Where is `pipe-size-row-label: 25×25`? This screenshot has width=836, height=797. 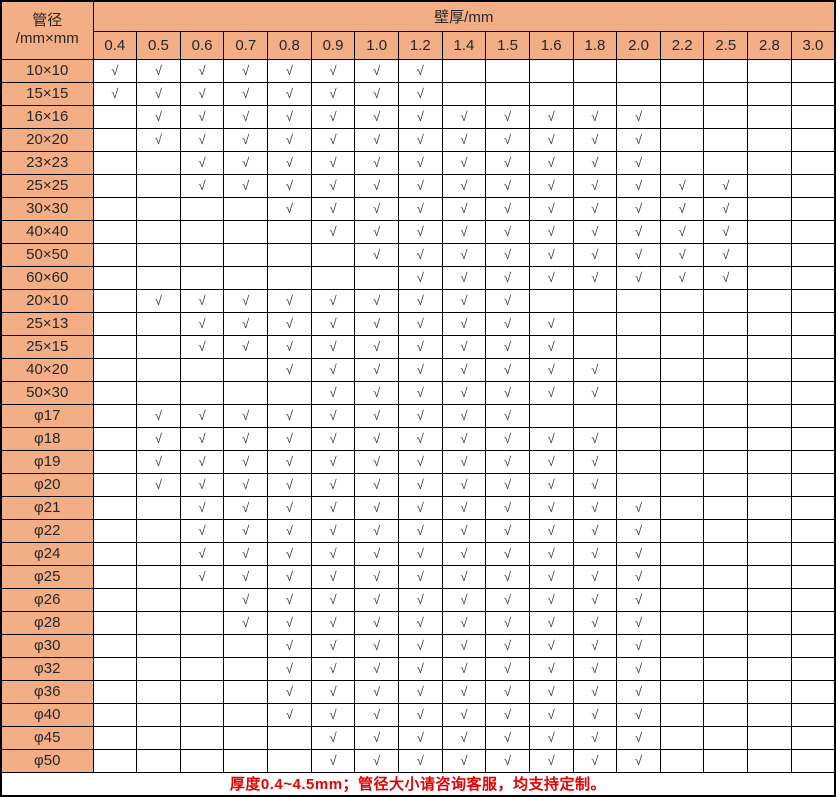 pipe-size-row-label: 25×25 is located at coordinates (47, 185).